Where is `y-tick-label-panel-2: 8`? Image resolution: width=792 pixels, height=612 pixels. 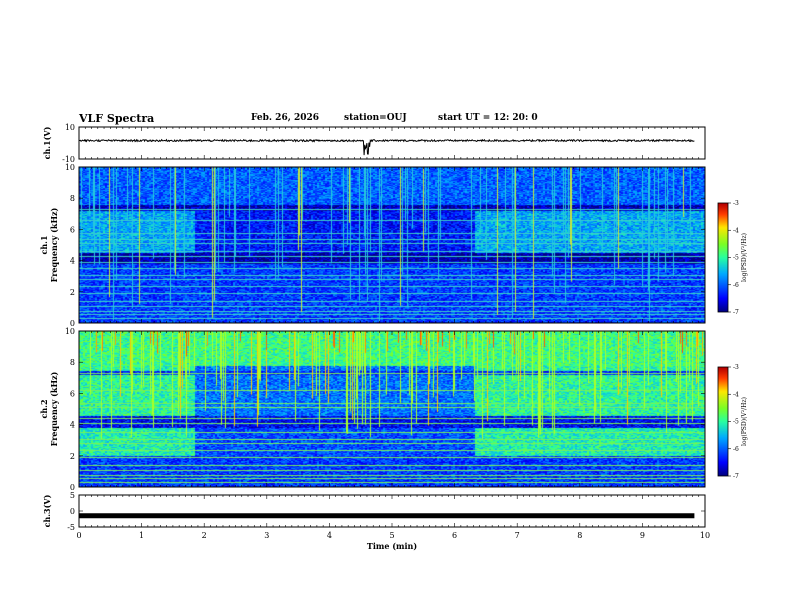
y-tick-label-panel-2: 8 is located at coordinates (72, 198).